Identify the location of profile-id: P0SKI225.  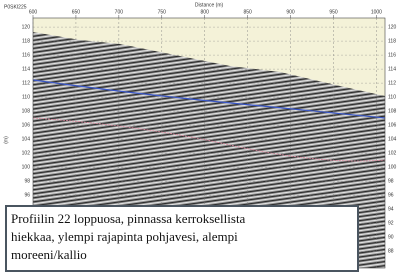
(15, 7).